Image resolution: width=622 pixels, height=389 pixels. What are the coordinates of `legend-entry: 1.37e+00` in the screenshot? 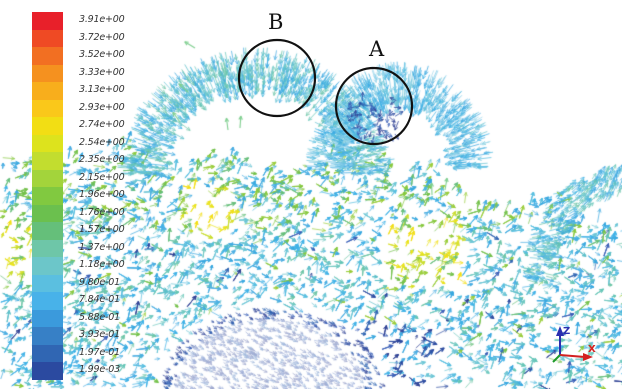 It's located at (82, 248).